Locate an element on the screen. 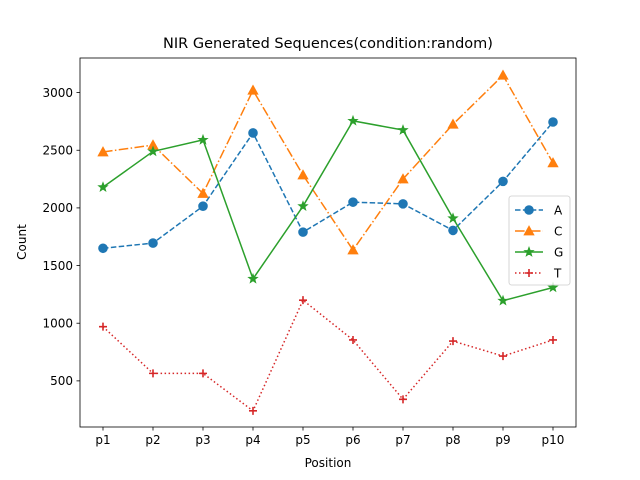 This screenshot has width=640, height=480. x-tick-label: p2 is located at coordinates (152, 440).